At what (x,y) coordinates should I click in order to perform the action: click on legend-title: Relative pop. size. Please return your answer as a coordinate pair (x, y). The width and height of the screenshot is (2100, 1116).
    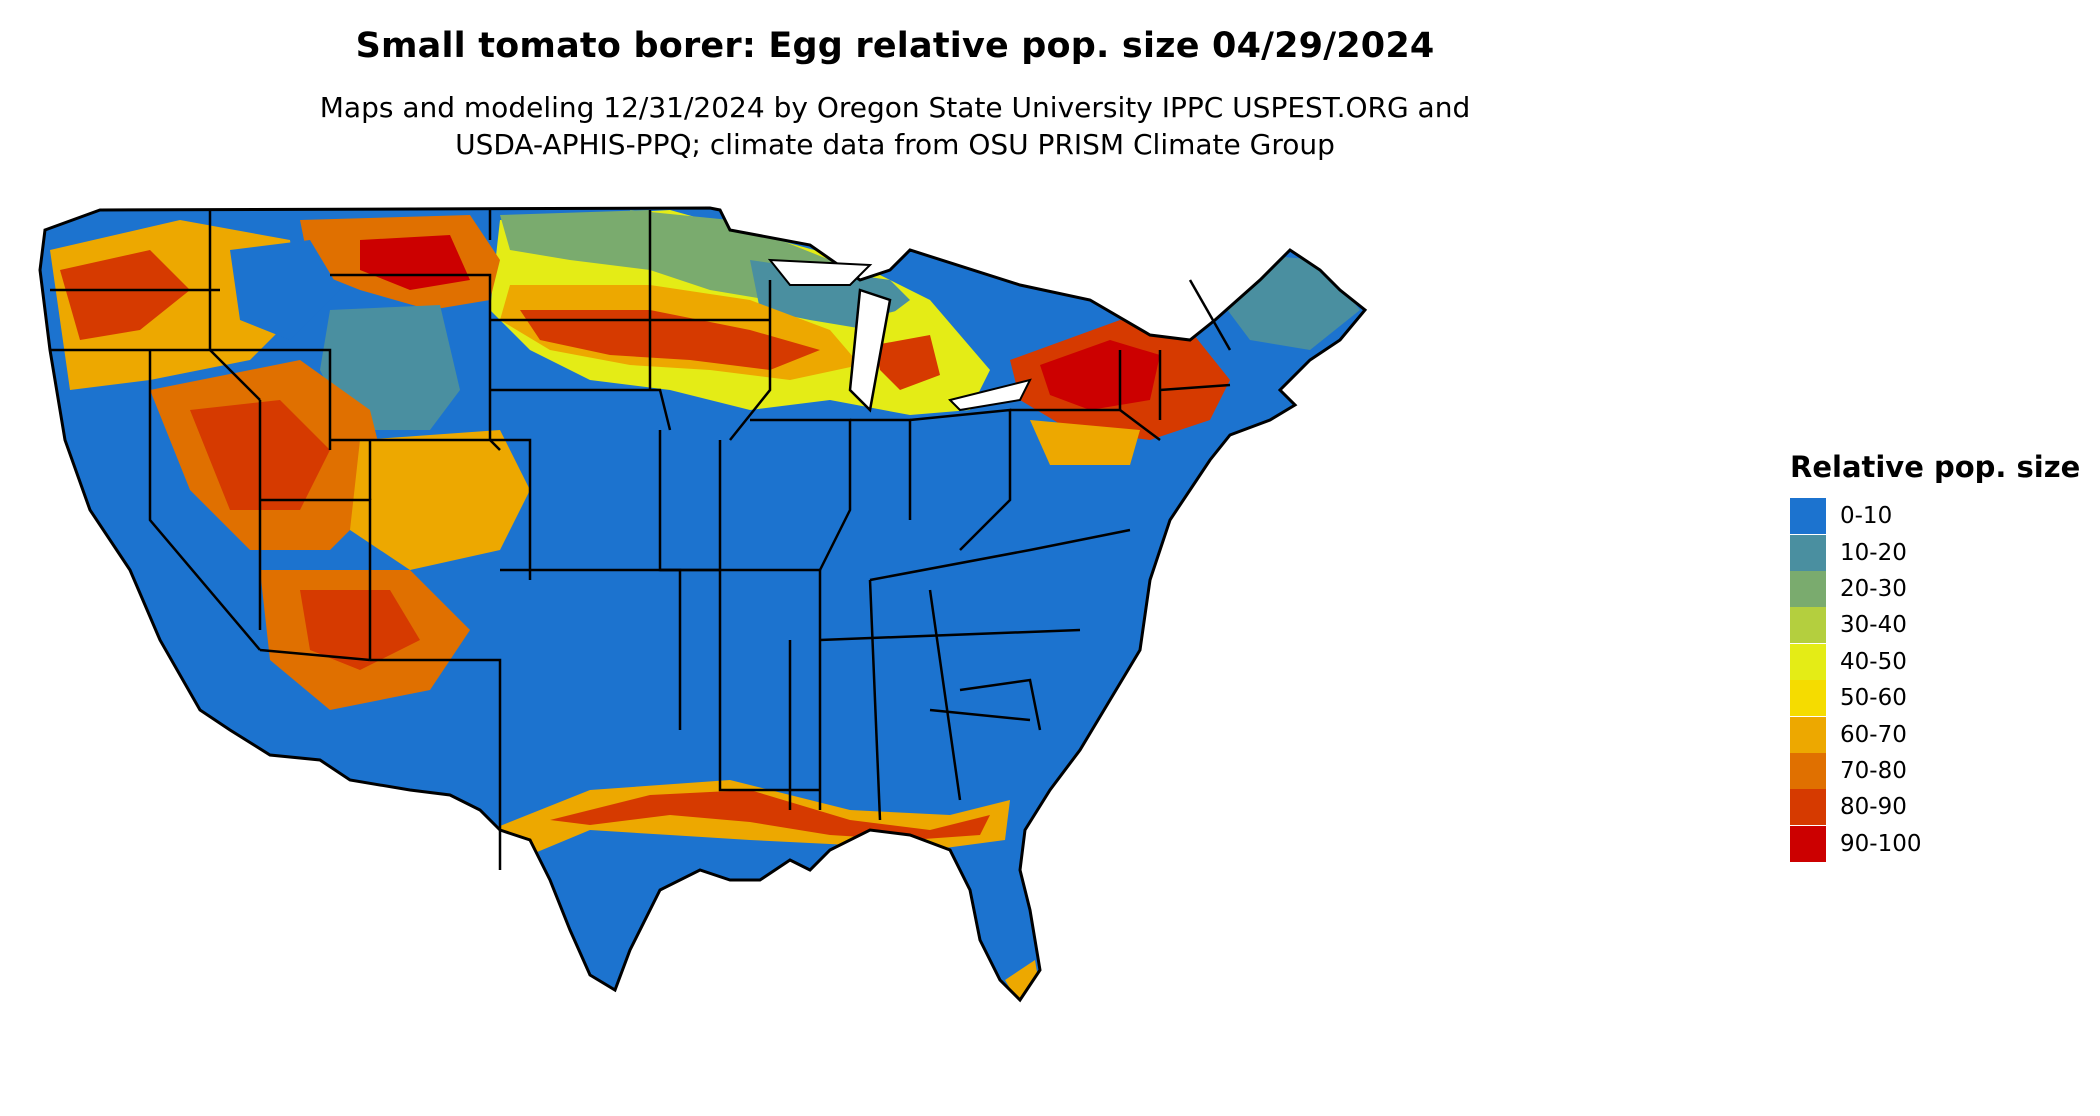
    Looking at the image, I should click on (1935, 467).